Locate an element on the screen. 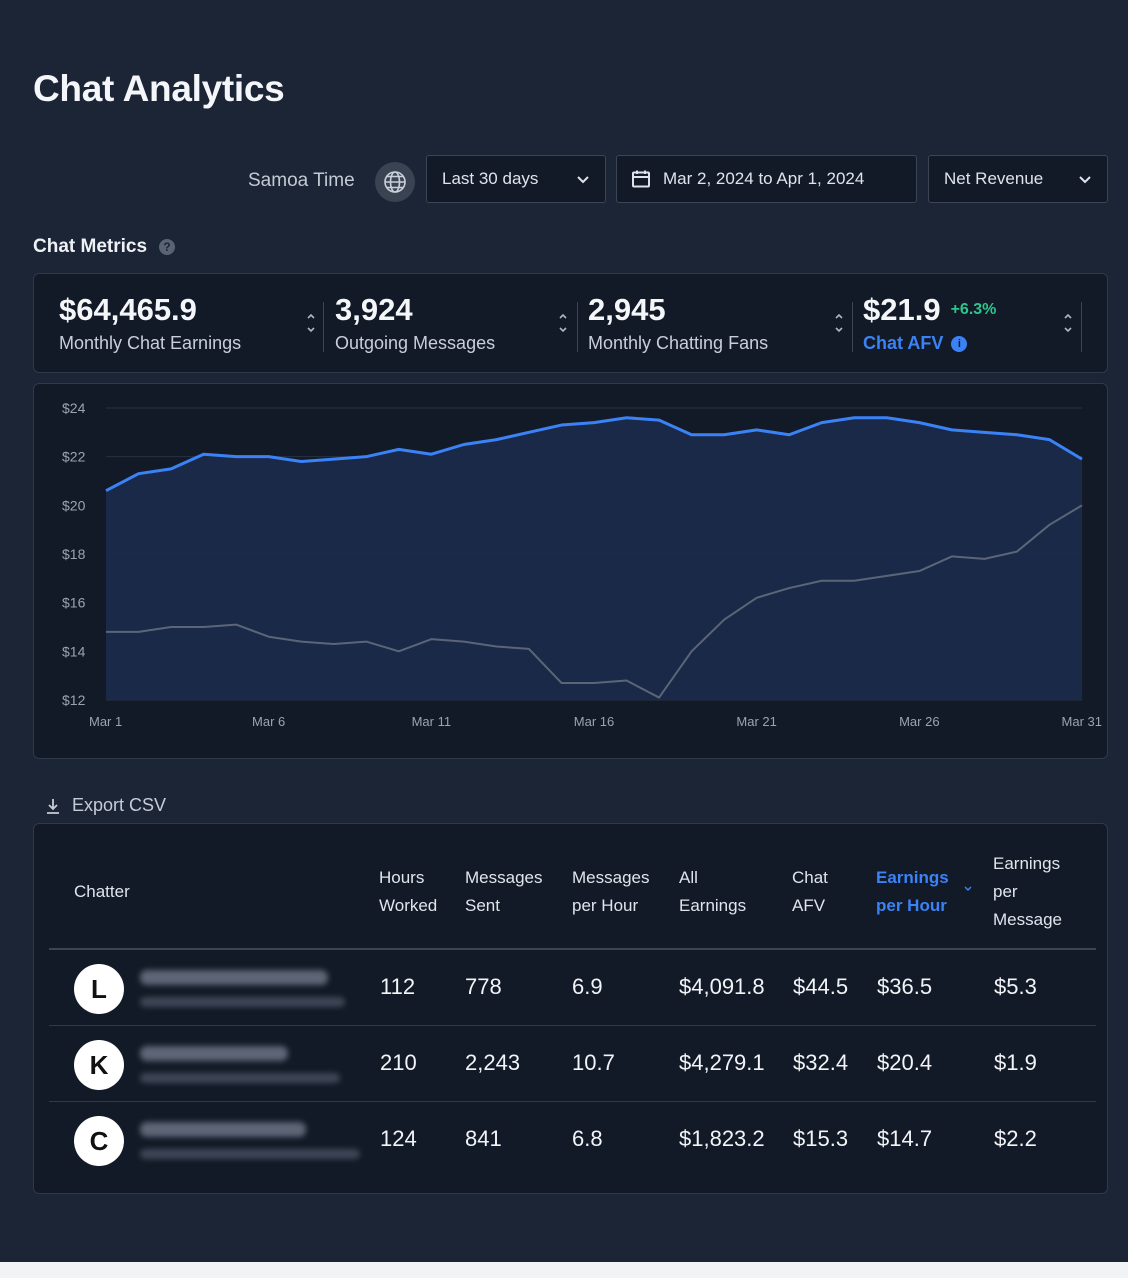 This screenshot has height=1278, width=1128. x-tick-label: Mar 6 is located at coordinates (268, 721).